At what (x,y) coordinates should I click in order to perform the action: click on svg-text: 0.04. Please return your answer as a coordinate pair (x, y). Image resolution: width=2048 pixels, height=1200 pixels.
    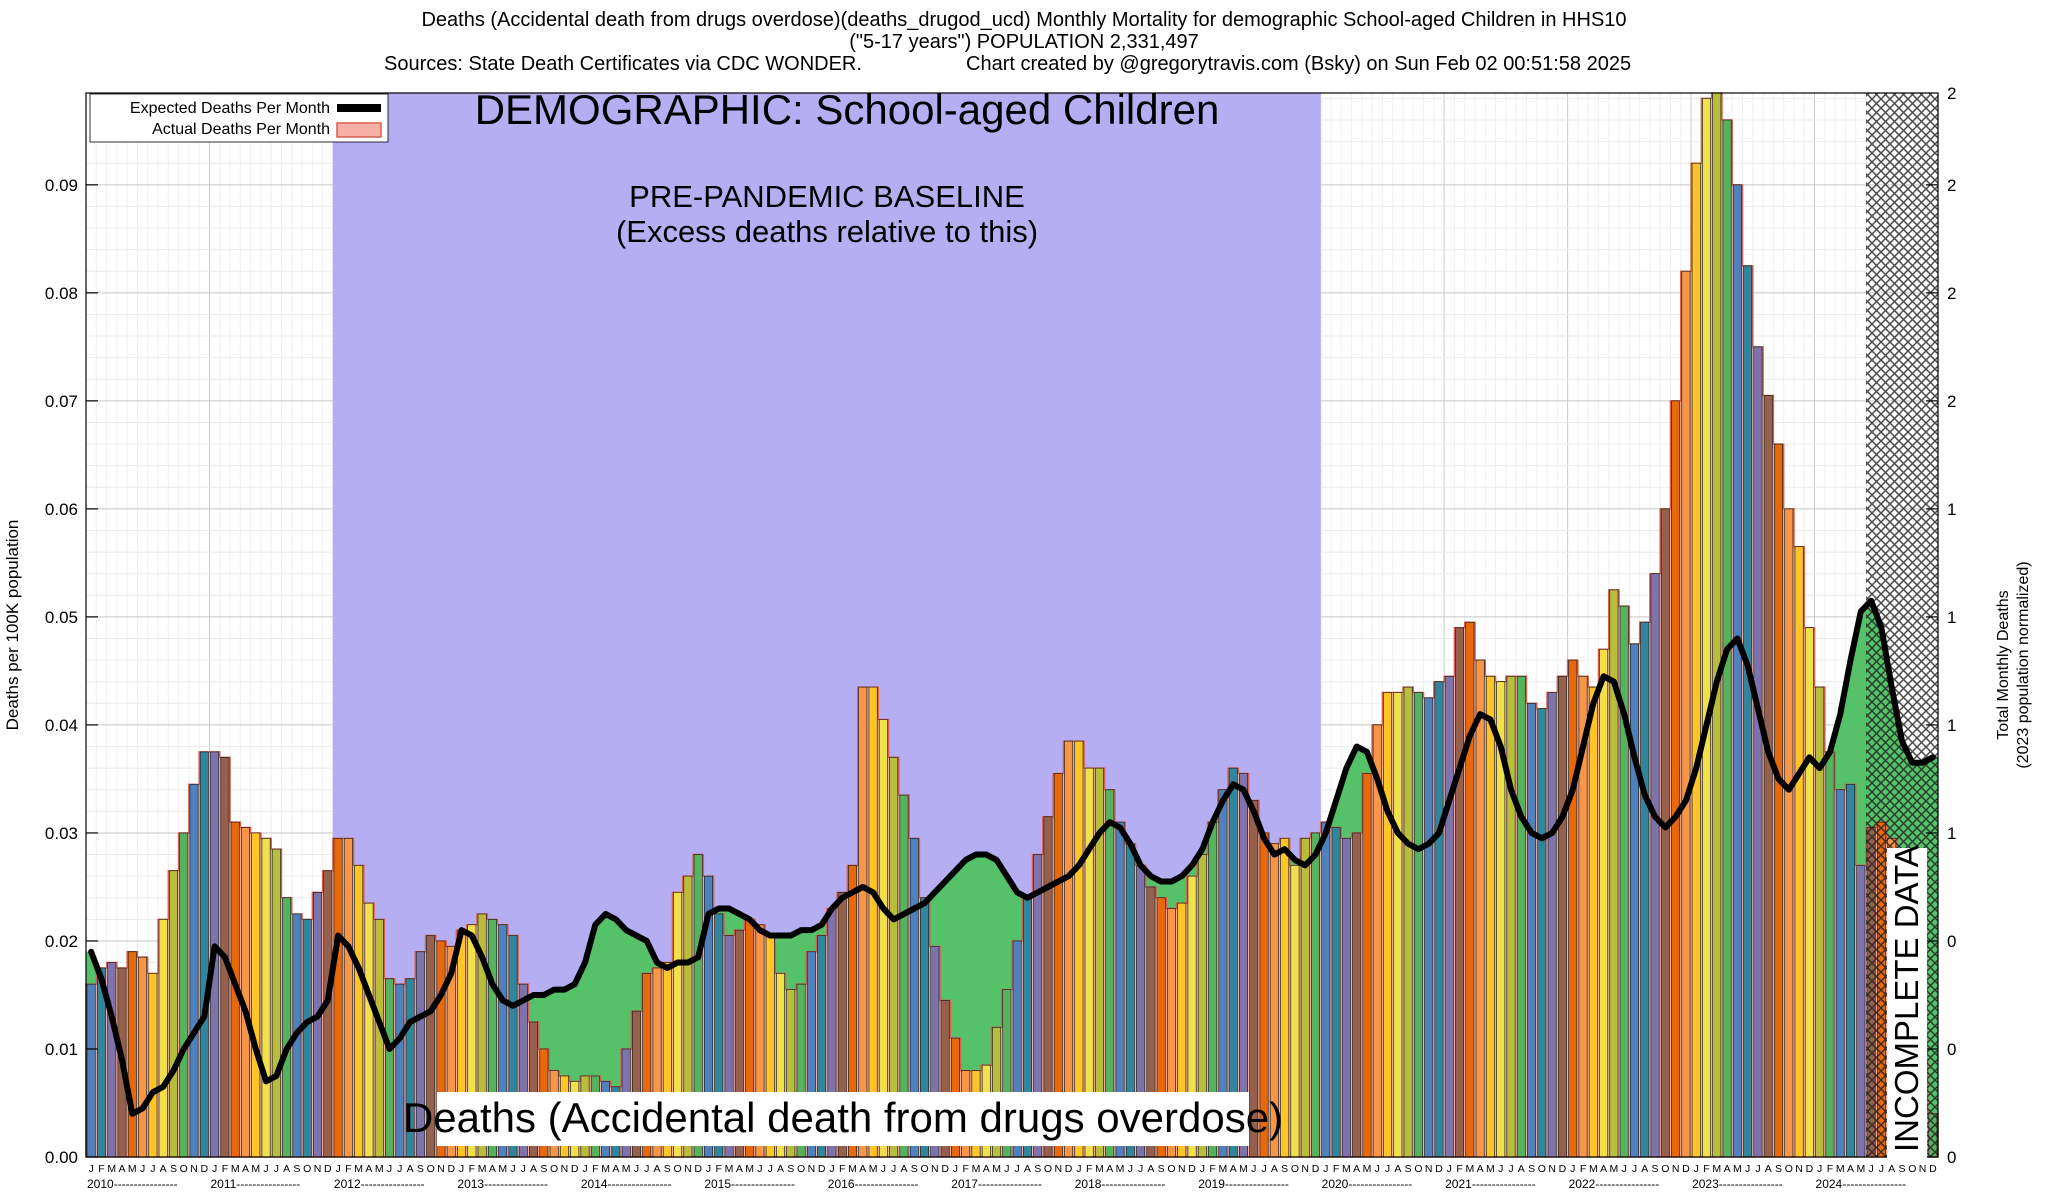
    Looking at the image, I should click on (61, 725).